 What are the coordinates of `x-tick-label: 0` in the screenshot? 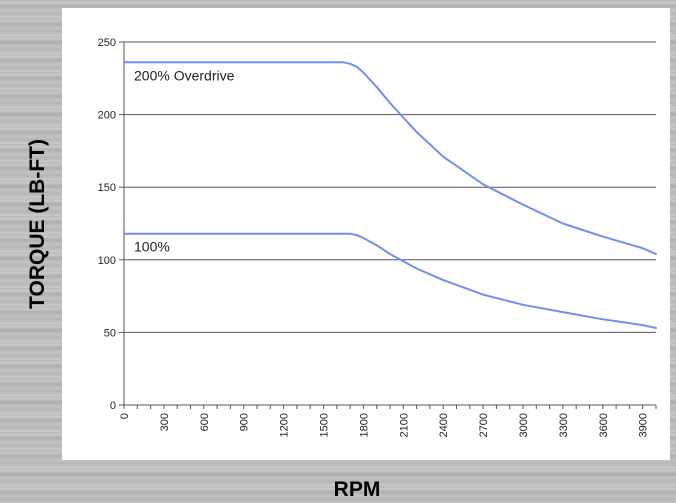 It's located at (125, 416).